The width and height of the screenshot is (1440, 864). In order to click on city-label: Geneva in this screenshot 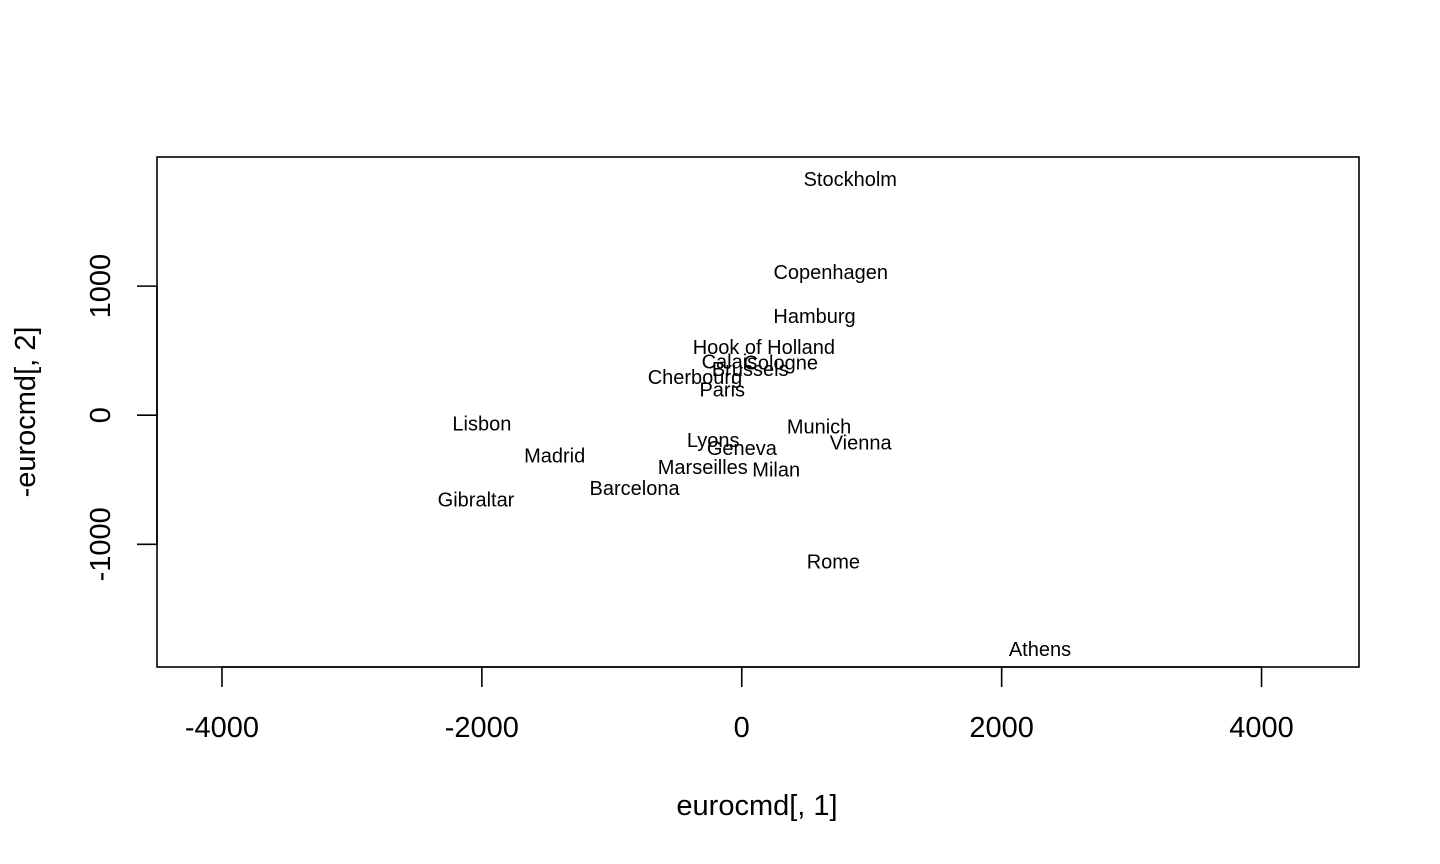, I will do `click(742, 449)`.